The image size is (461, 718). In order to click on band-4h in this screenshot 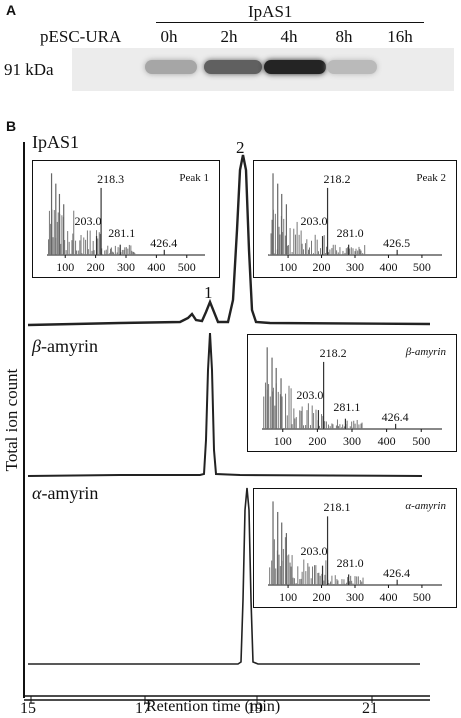, I will do `click(295, 67)`.